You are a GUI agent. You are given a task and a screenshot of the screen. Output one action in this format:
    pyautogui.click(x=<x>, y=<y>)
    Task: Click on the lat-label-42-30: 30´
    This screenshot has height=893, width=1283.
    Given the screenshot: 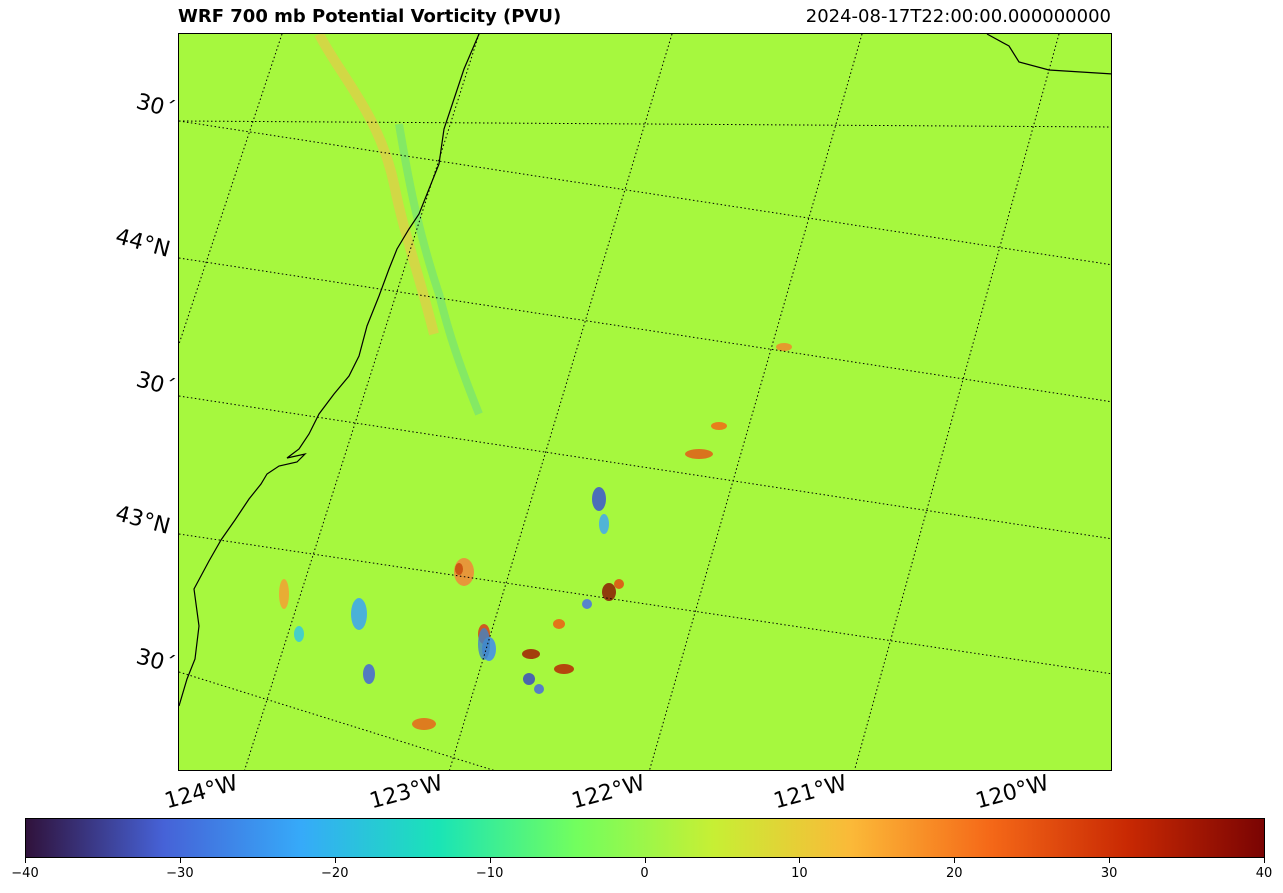 What is the action you would take?
    pyautogui.click(x=155, y=661)
    